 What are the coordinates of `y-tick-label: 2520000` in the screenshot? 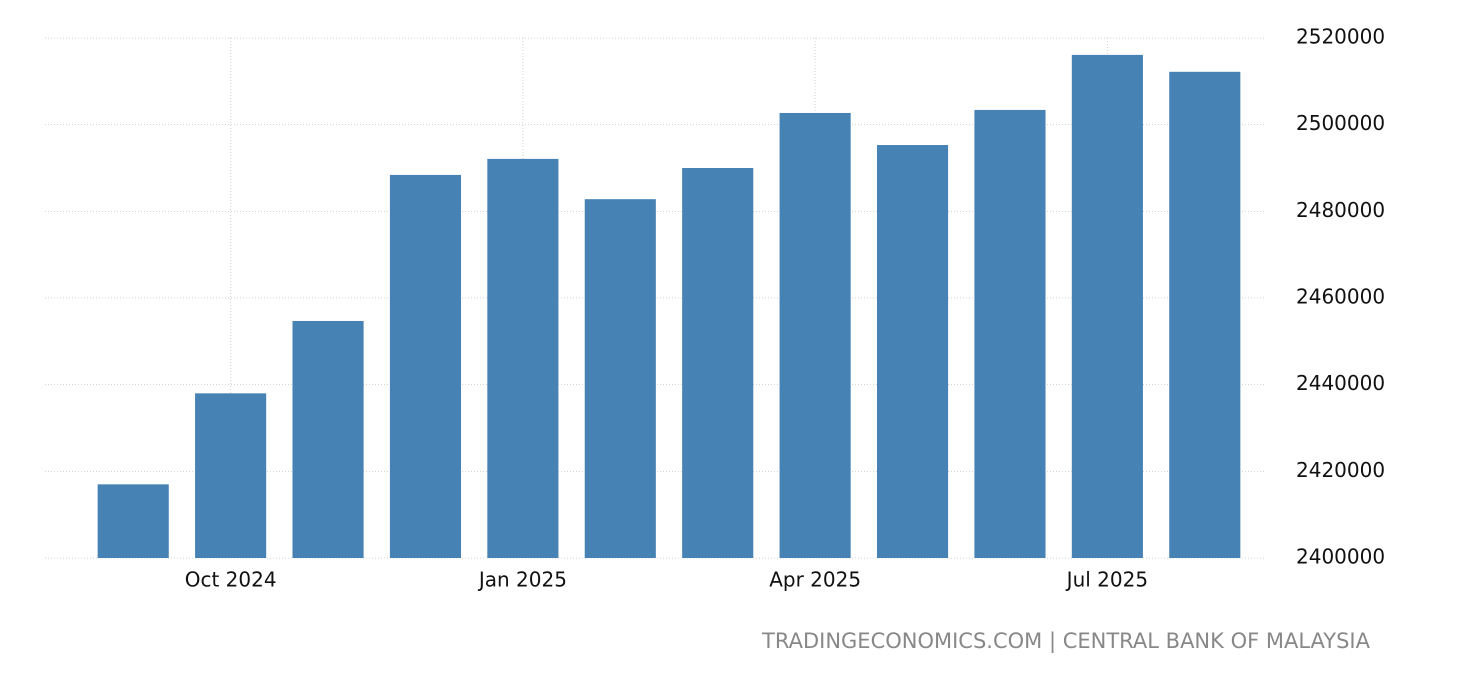 It's located at (1340, 37).